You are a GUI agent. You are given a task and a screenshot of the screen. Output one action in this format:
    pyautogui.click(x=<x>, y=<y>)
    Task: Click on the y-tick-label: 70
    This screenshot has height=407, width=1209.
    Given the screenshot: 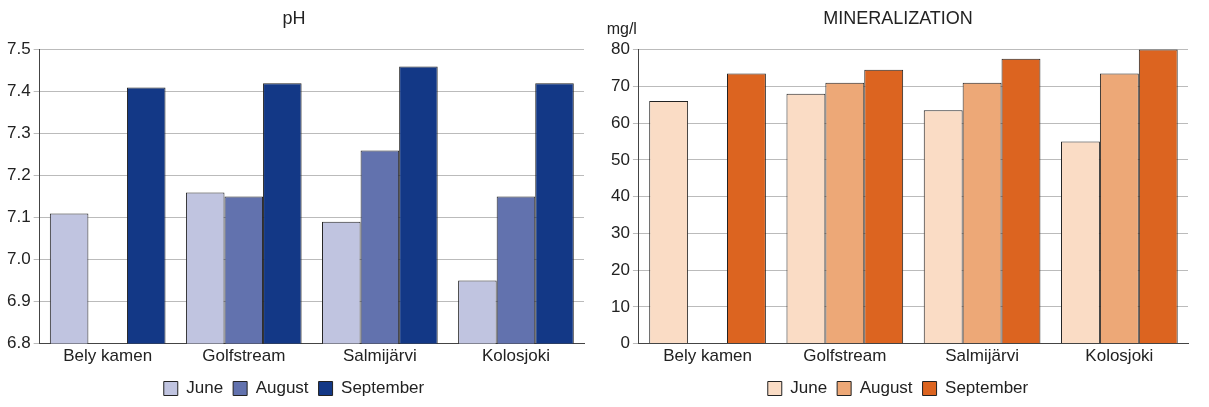 What is the action you would take?
    pyautogui.click(x=620, y=86)
    